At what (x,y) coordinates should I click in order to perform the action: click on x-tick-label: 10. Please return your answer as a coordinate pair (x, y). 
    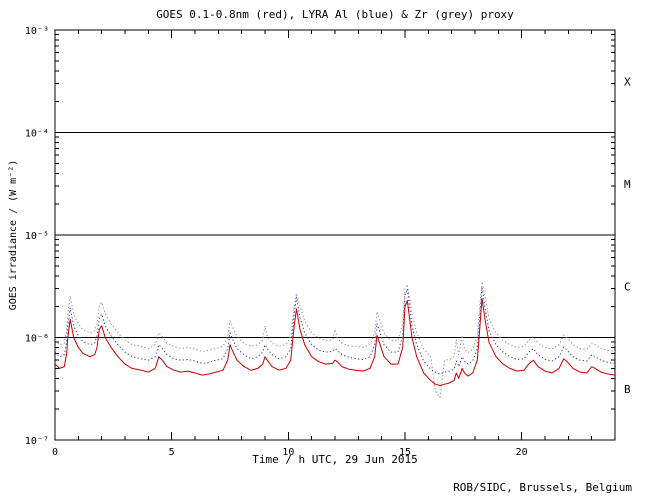
    Looking at the image, I should click on (288, 452).